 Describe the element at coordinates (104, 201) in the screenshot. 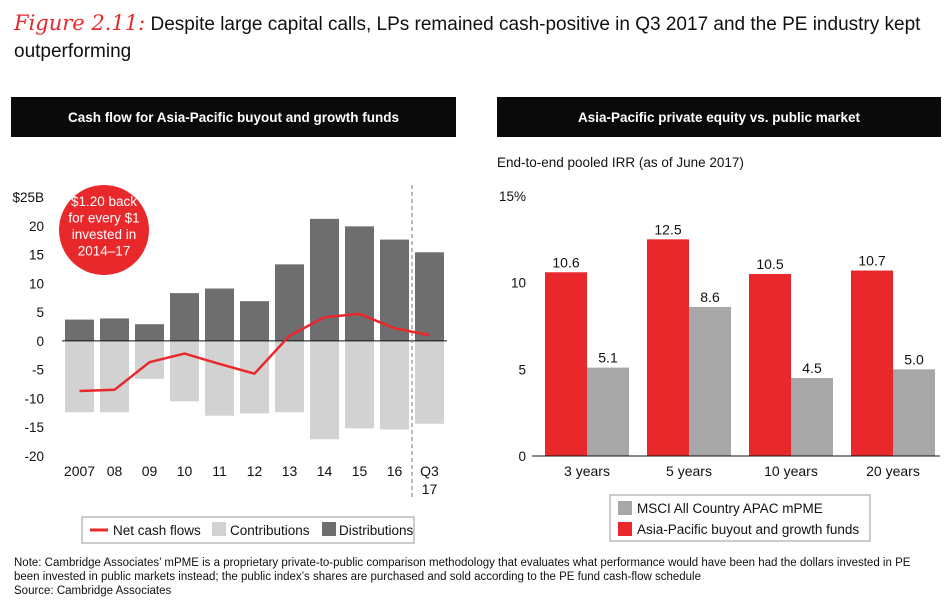

I see `annotation-text: $1.20 back` at that location.